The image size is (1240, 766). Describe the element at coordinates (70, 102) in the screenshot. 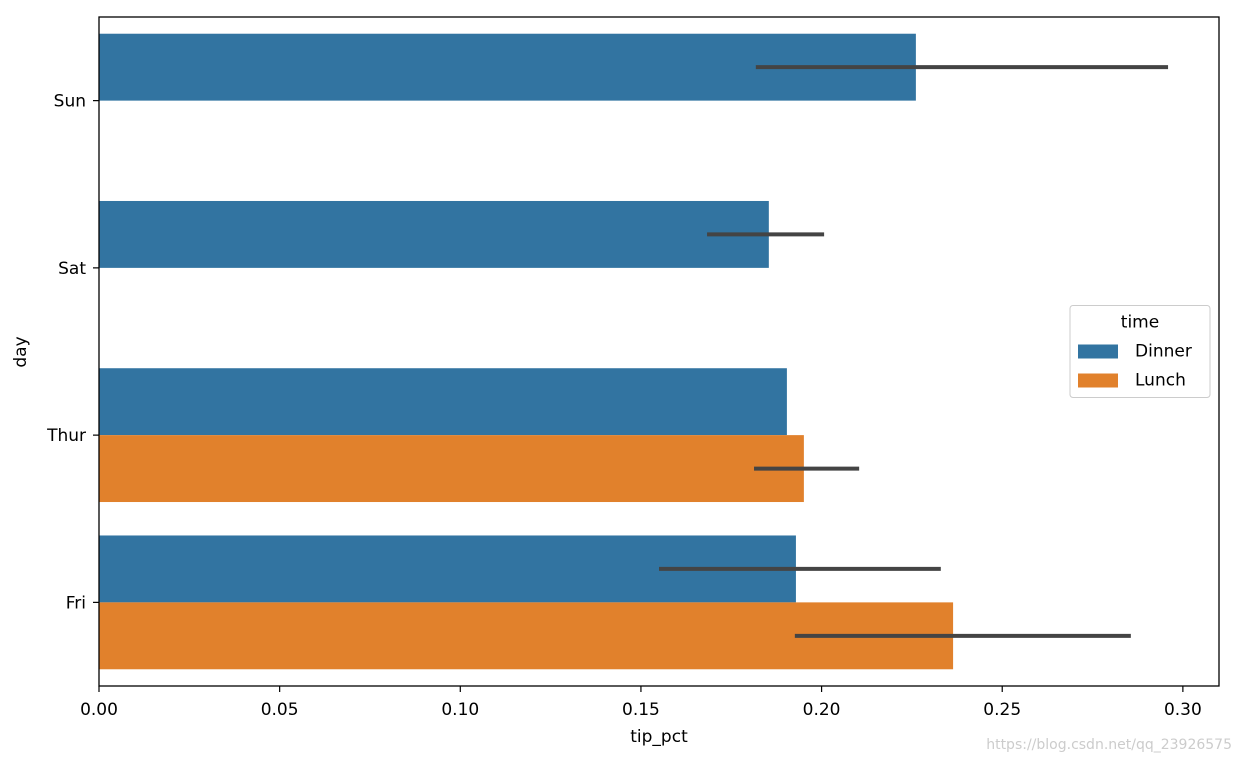

I see `y-tick-label: Sun` at that location.